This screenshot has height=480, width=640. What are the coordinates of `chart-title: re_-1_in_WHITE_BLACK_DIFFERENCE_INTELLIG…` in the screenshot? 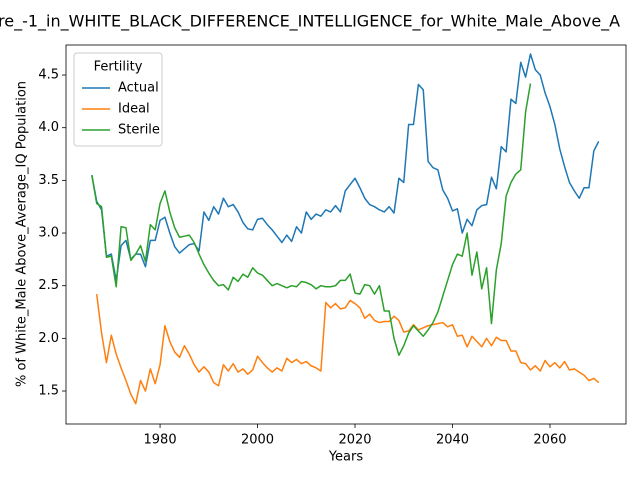 It's located at (310, 22).